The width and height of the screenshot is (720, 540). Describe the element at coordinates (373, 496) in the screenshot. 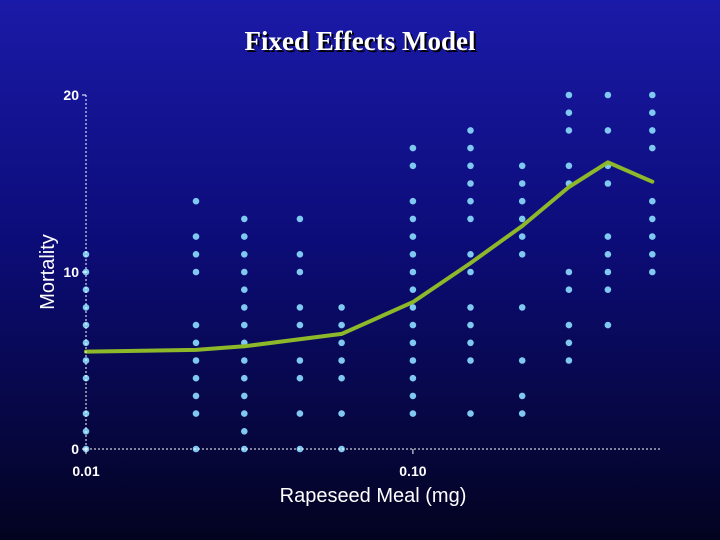

I see `x-axis-label: Rapeseed Meal (mg)` at that location.